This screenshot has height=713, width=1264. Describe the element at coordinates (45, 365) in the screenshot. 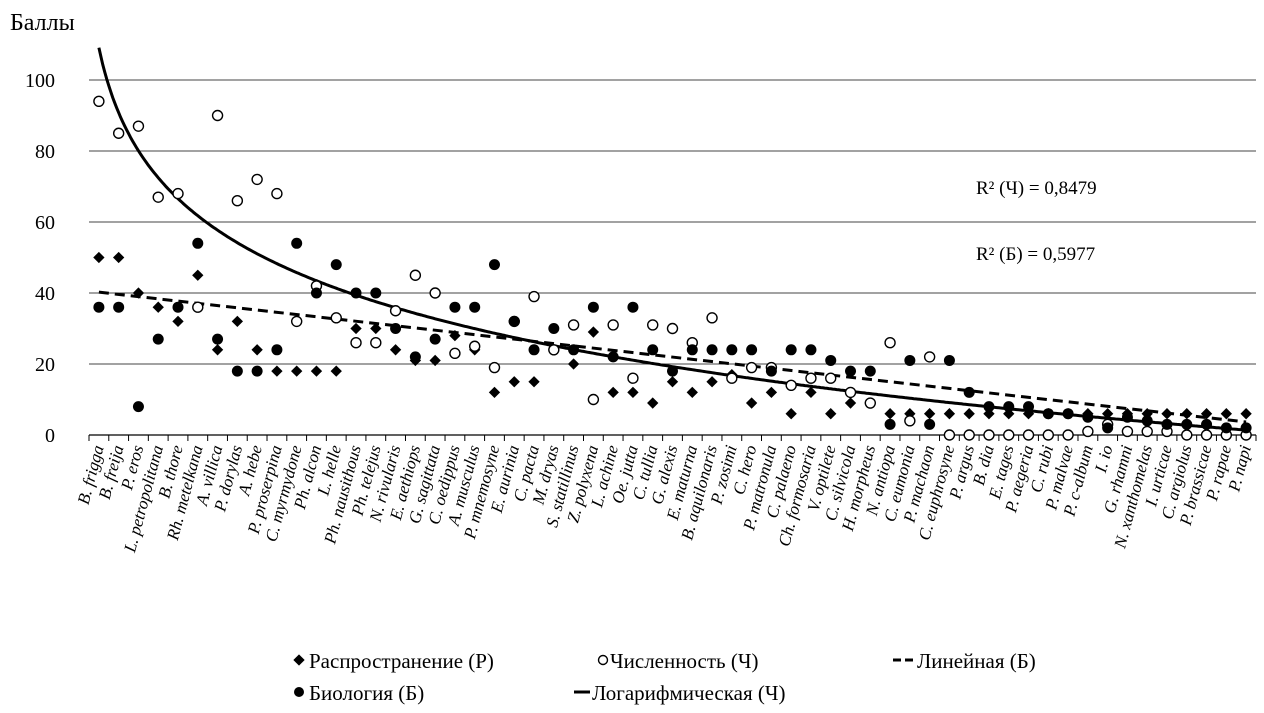

I see `y-tick-label: 20` at that location.